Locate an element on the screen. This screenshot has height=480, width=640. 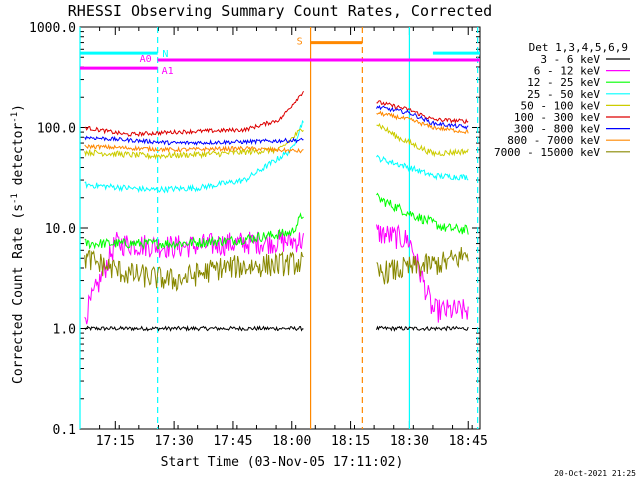
legend-label: 7000 - 15000 keV is located at coordinates (547, 152).